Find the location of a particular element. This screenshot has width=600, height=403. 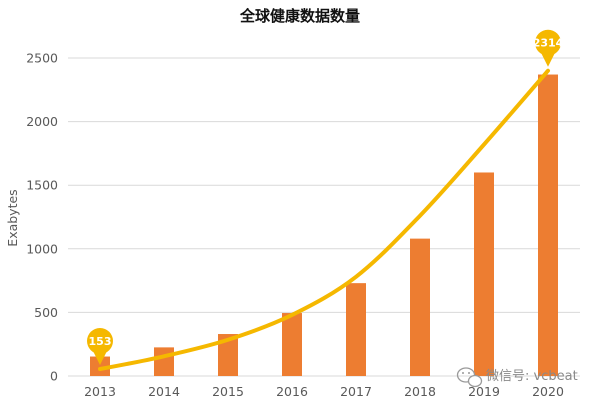

x-tick-label: 2019 is located at coordinates (484, 391).